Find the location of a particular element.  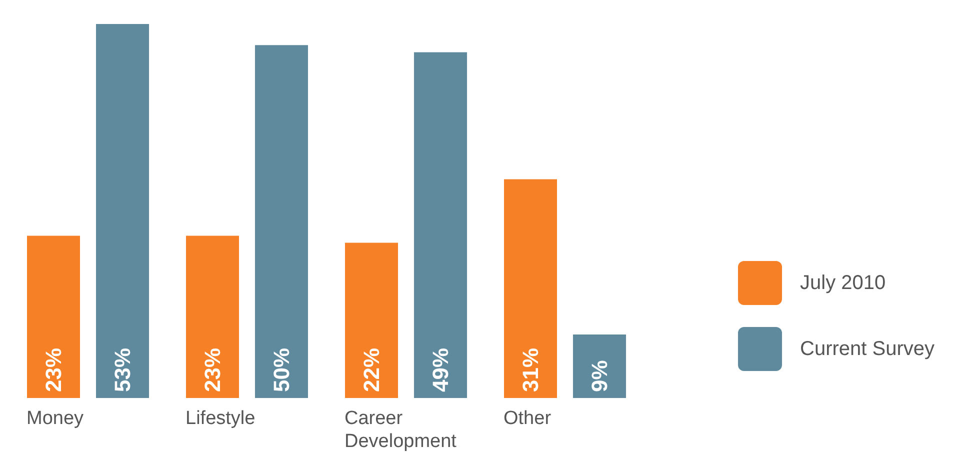

data-label: 31% is located at coordinates (530, 370).